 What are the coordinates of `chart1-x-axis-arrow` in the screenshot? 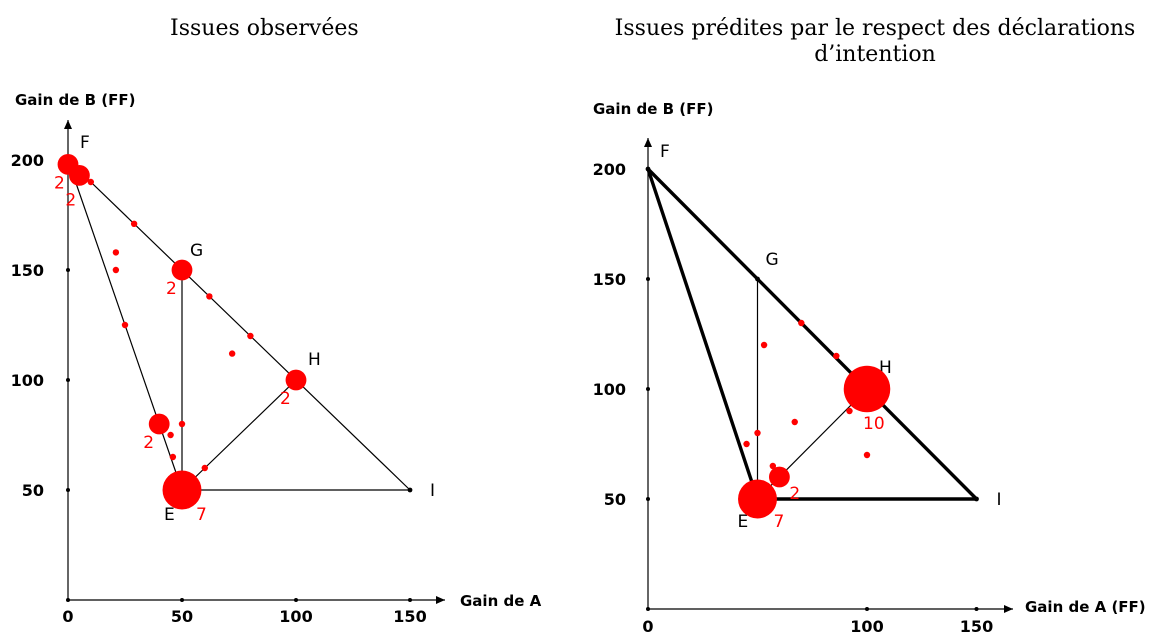 It's located at (440, 600).